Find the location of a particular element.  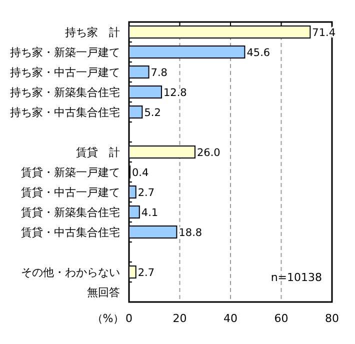

data-label: 26.0 is located at coordinates (208, 153).